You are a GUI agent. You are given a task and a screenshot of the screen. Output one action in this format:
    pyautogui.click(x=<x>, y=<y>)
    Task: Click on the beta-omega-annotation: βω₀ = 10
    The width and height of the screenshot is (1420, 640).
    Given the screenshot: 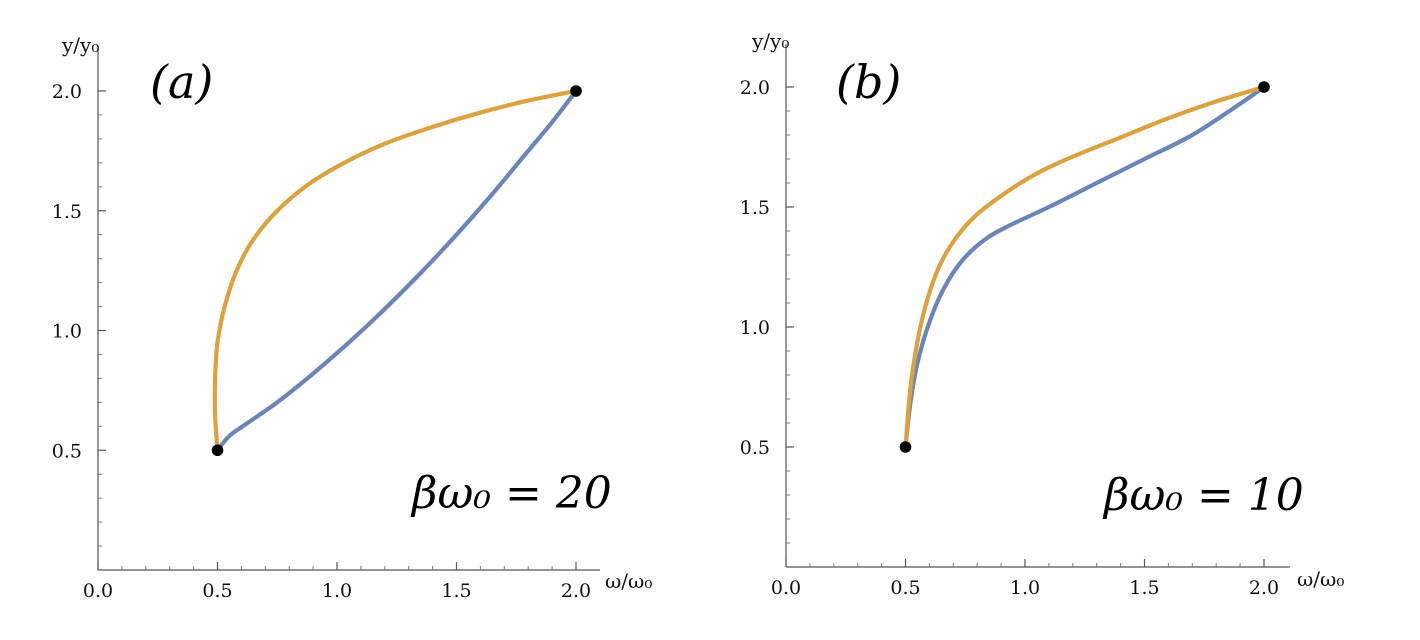 What is the action you would take?
    pyautogui.click(x=1203, y=495)
    